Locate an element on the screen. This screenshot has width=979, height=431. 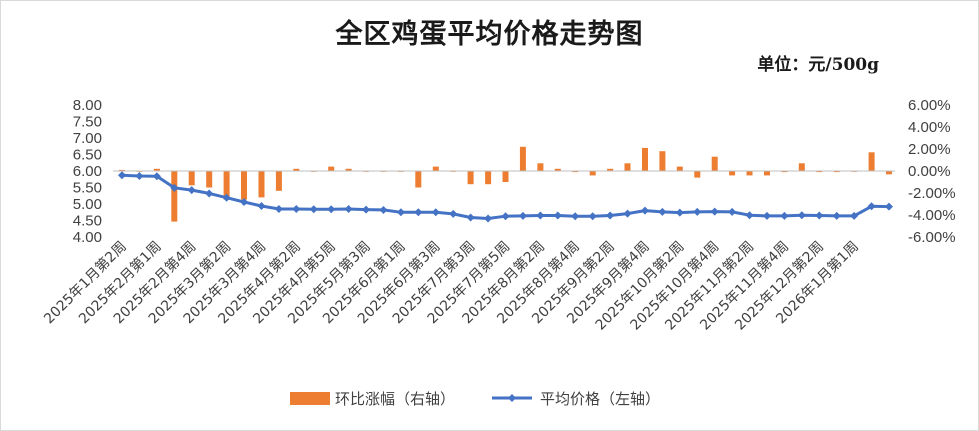
legend: 环比涨幅（右轴） 平均价格（左轴） is located at coordinates (475, 399).